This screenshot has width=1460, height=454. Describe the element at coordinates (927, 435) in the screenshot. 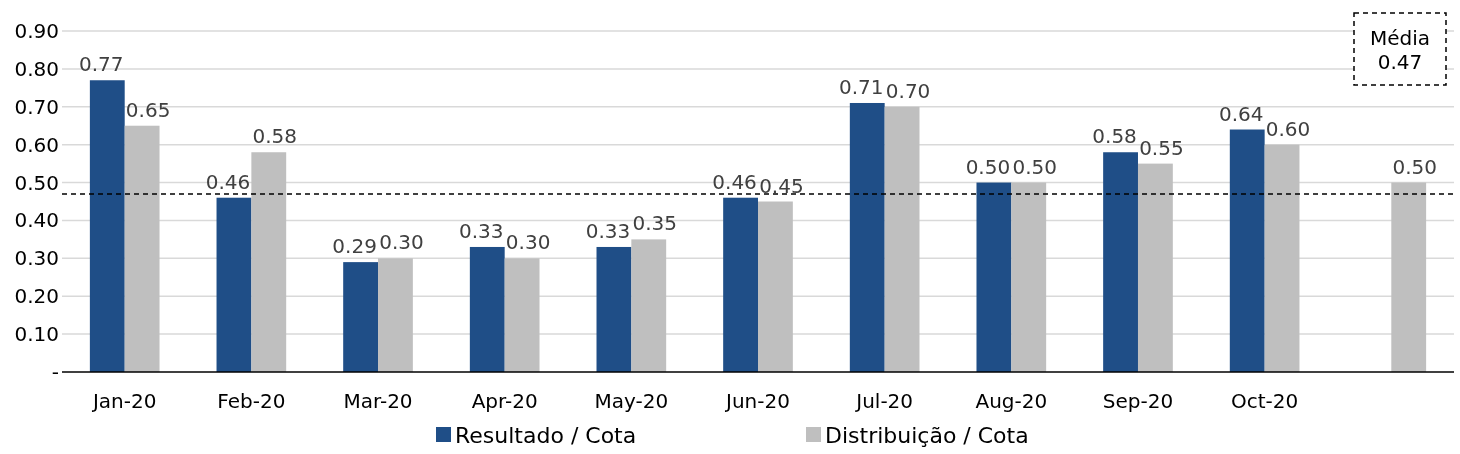

I see `legend-label: Distribuição / Cota` at that location.